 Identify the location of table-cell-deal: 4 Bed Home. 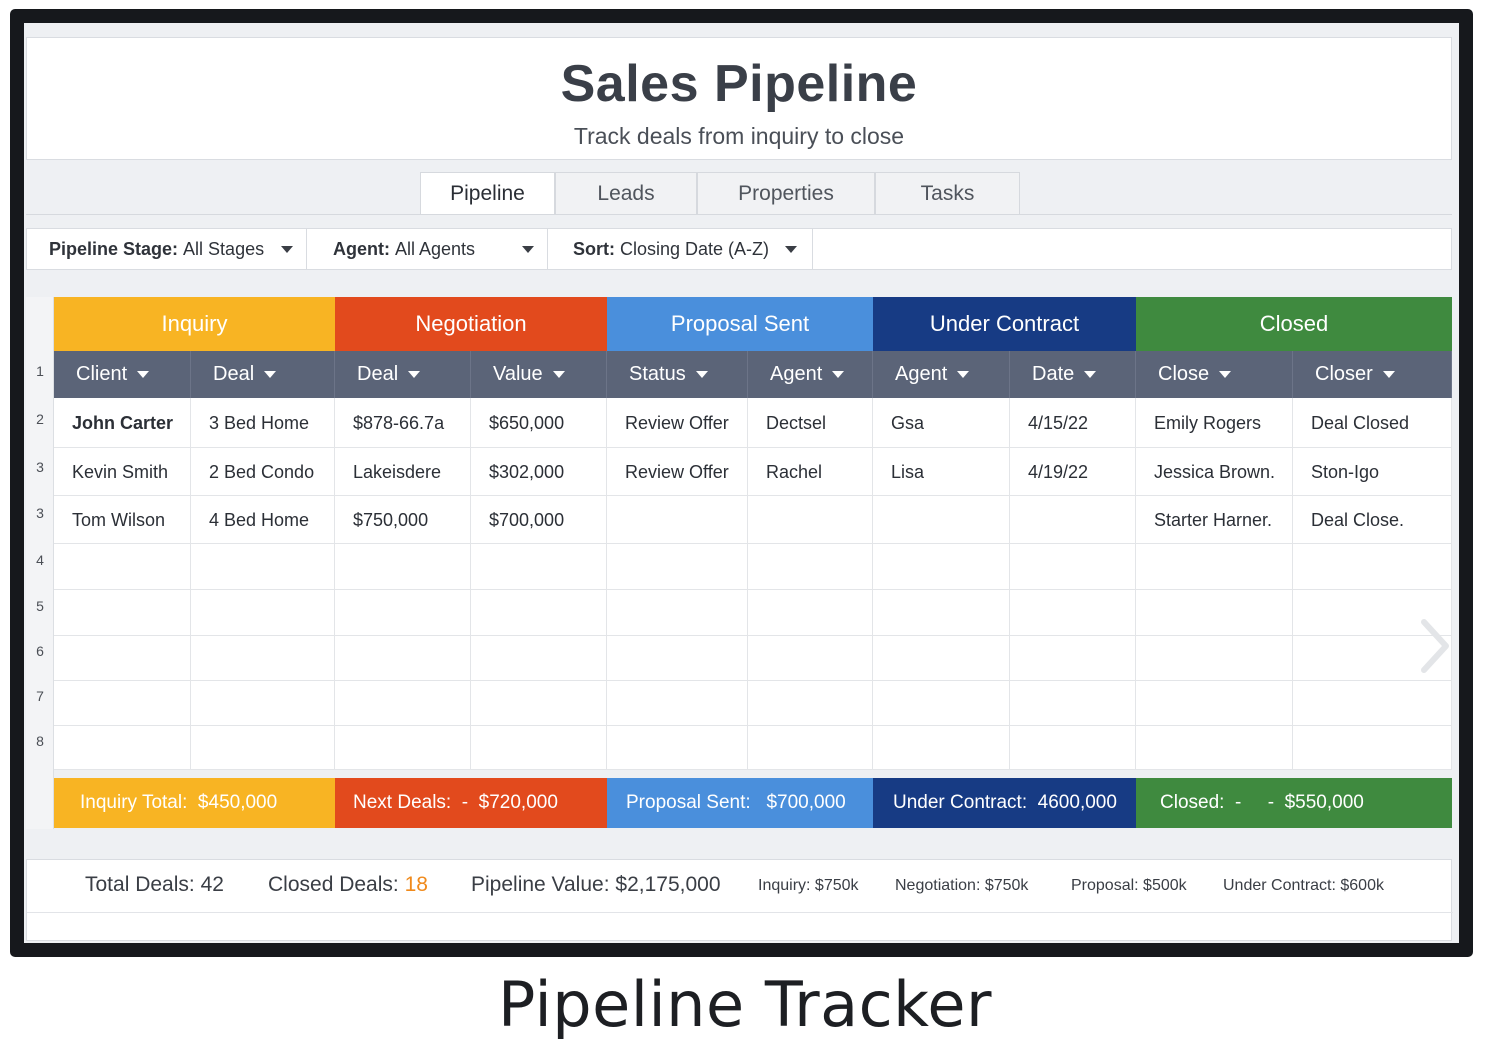
(263, 520).